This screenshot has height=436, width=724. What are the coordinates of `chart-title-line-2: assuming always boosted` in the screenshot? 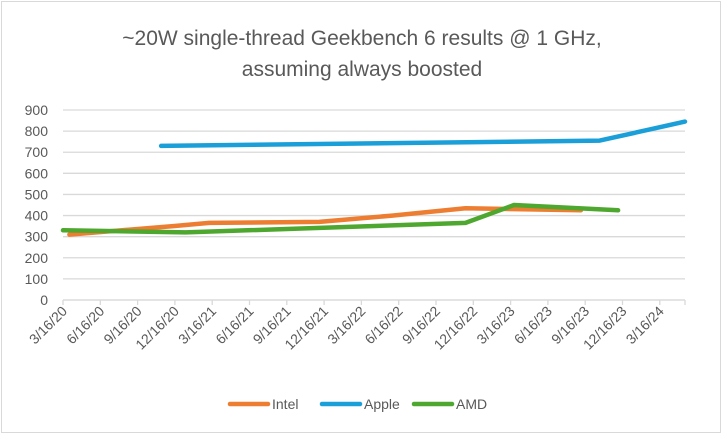 It's located at (362, 69).